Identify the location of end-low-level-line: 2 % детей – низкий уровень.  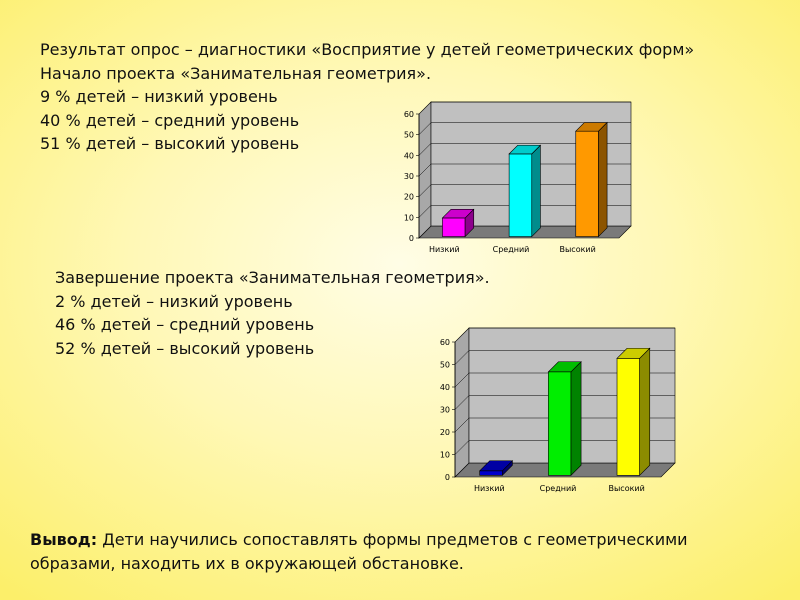
(174, 301).